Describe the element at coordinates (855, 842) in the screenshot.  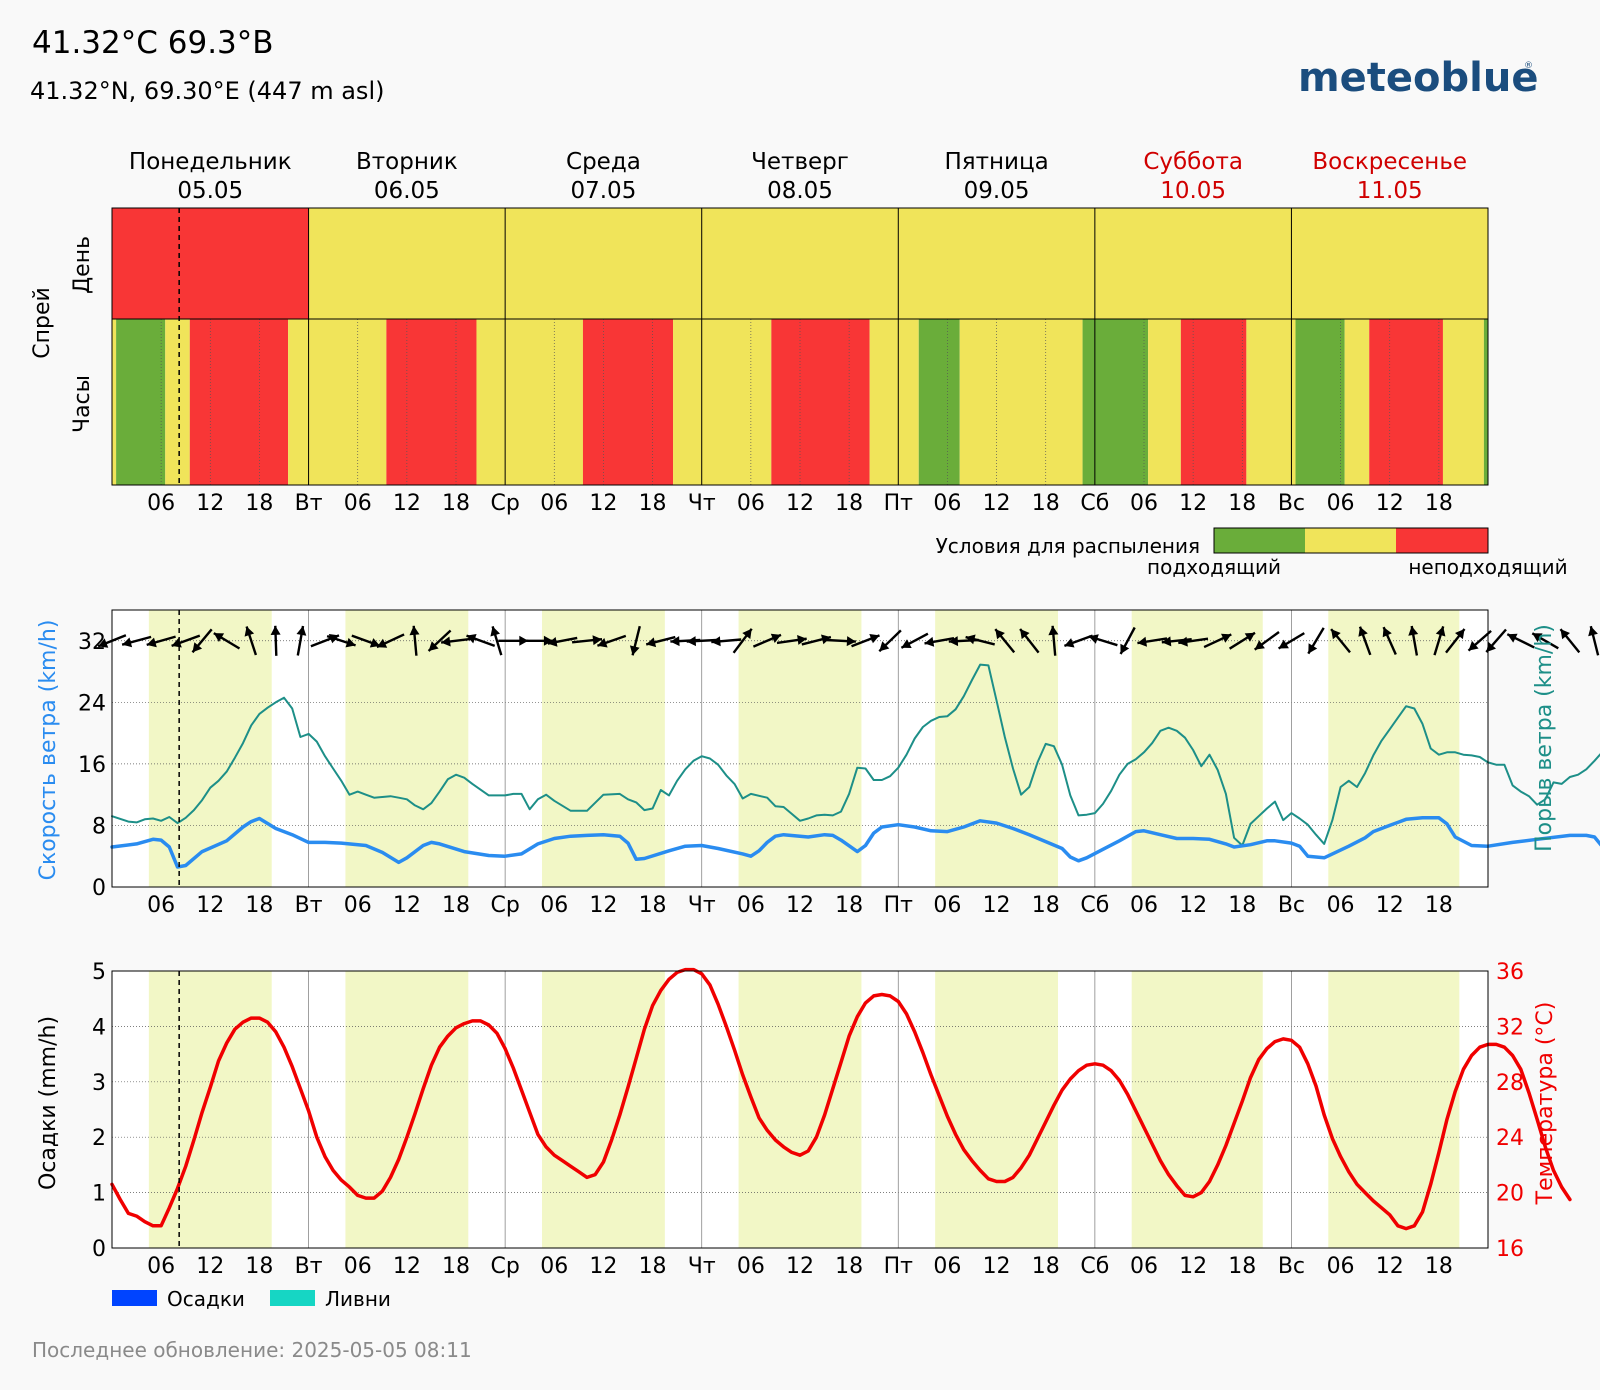
I see `wind-speed-line` at that location.